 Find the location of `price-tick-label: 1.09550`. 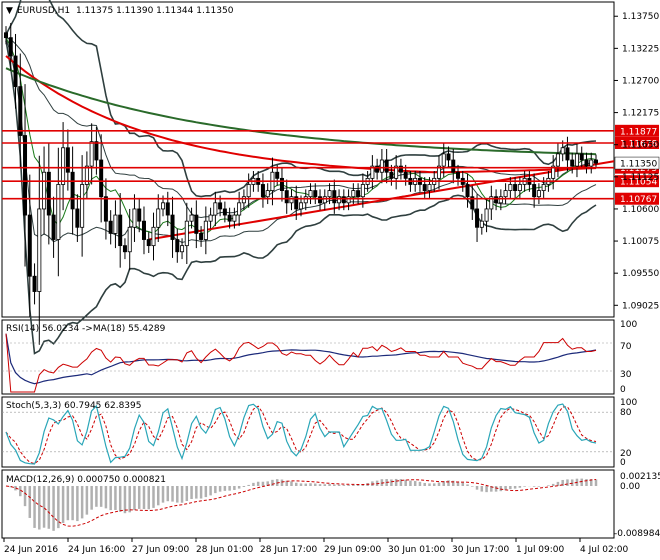

price-tick-label: 1.09550 is located at coordinates (640, 274).